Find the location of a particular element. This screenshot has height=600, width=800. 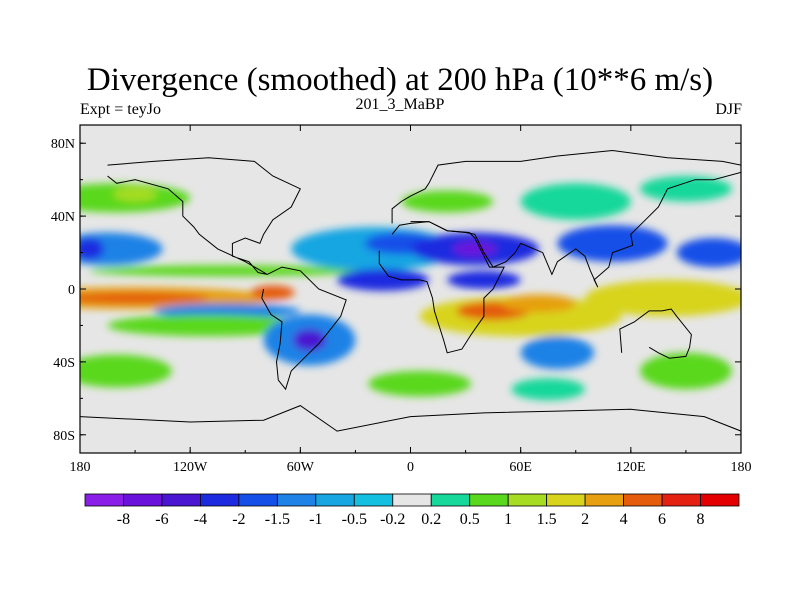

colorbar-label: 6 is located at coordinates (662, 519).